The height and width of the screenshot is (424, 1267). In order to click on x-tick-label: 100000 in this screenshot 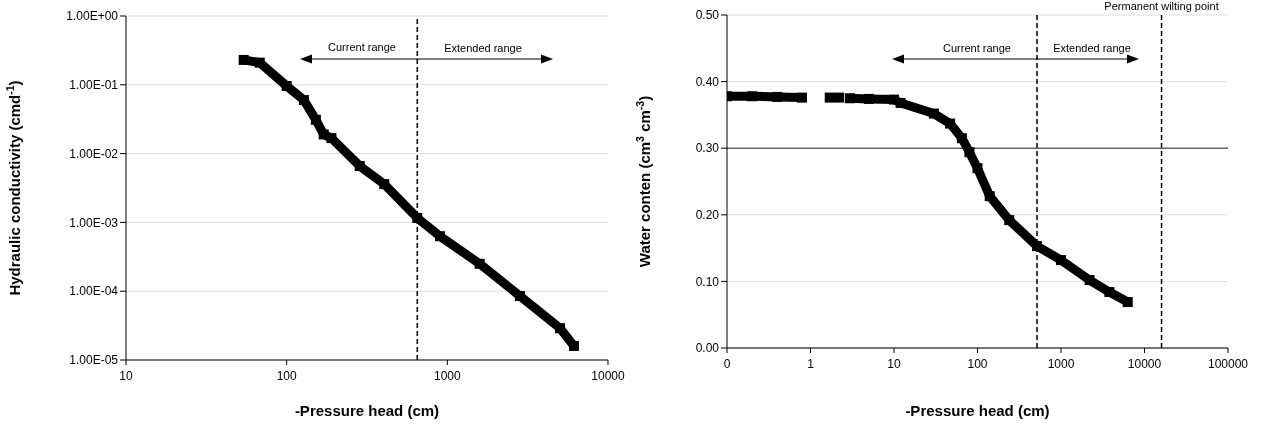, I will do `click(1228, 363)`.